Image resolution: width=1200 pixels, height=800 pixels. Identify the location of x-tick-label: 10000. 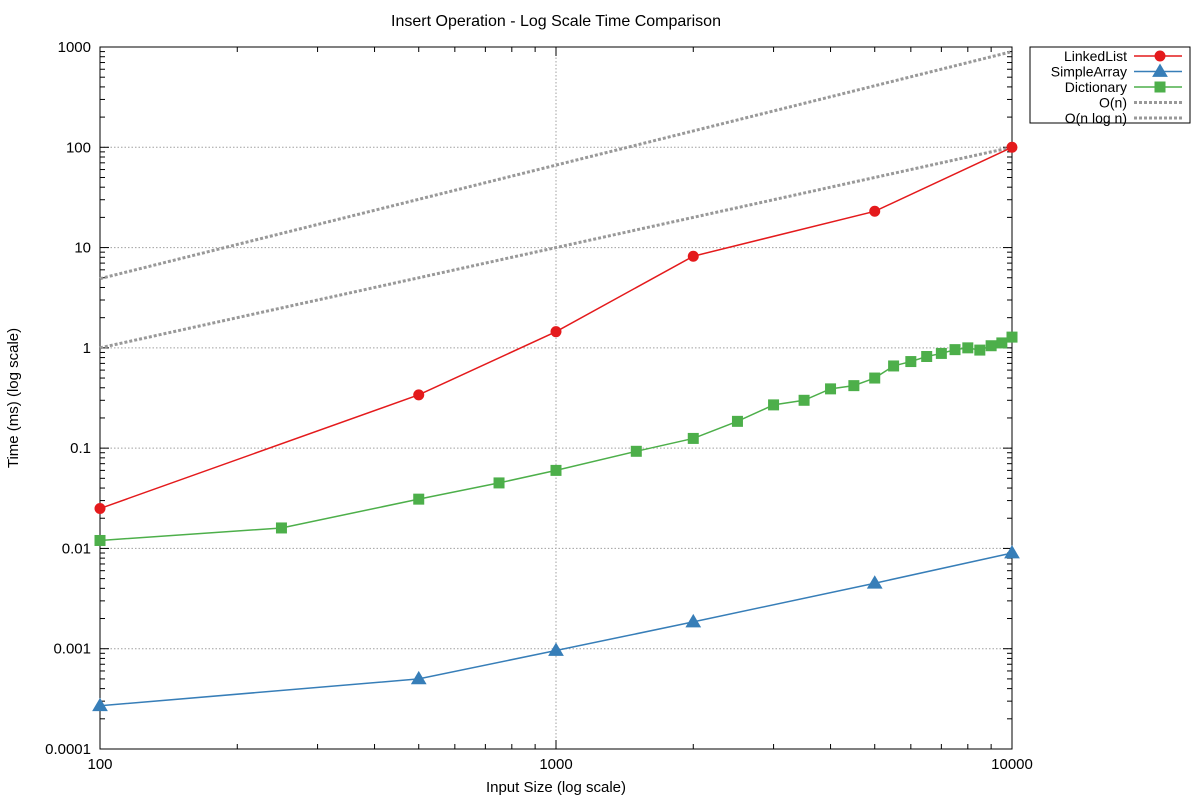
(1012, 764).